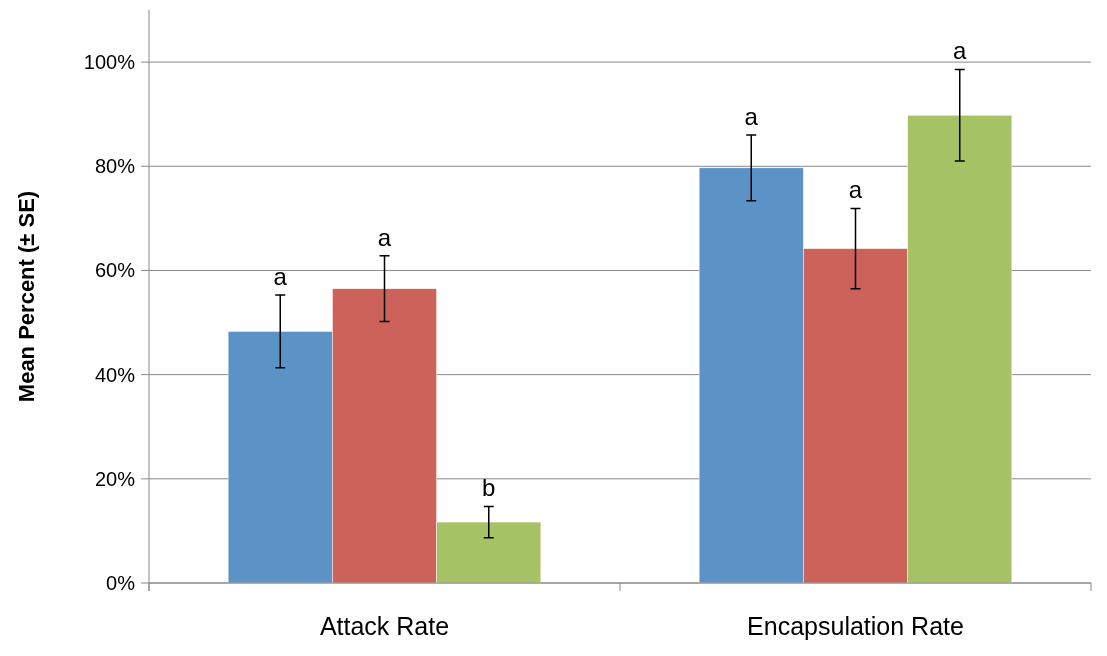 Image resolution: width=1107 pixels, height=656 pixels. What do you see at coordinates (115, 478) in the screenshot?
I see `y-tick-label: 20%` at bounding box center [115, 478].